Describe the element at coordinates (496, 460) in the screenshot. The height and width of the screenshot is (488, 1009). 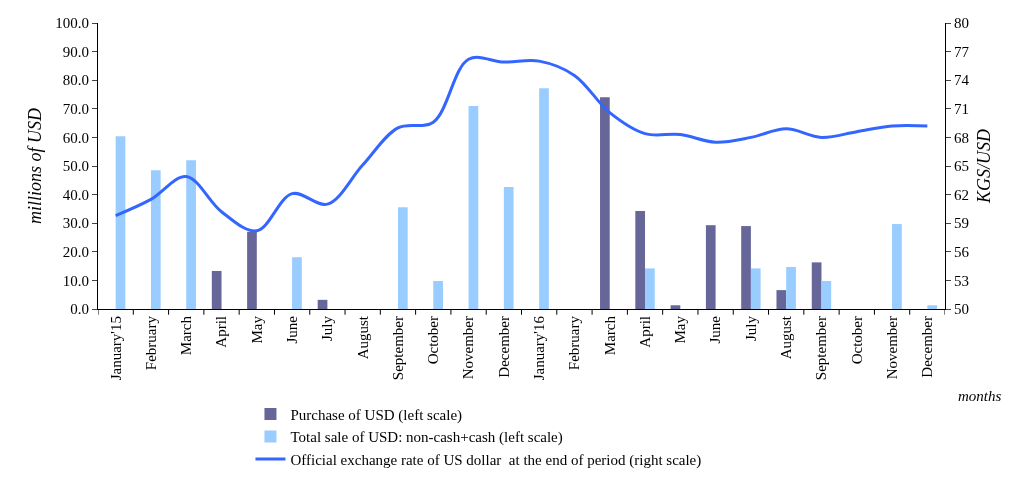
I see `legend-label: Official exchange rate of US dollar at the end of period (right scale)` at that location.